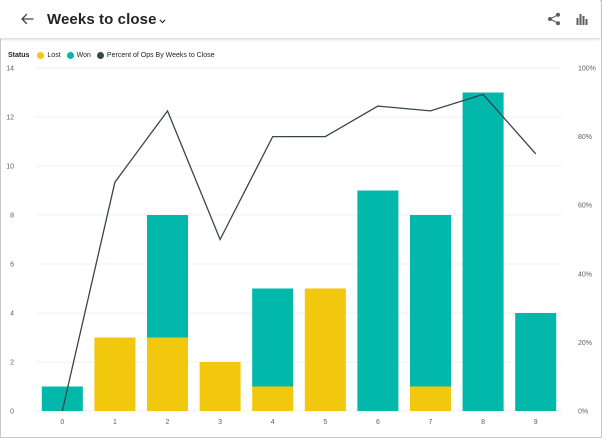 The height and width of the screenshot is (438, 602). What do you see at coordinates (536, 422) in the screenshot?
I see `x-tick-label: 9` at bounding box center [536, 422].